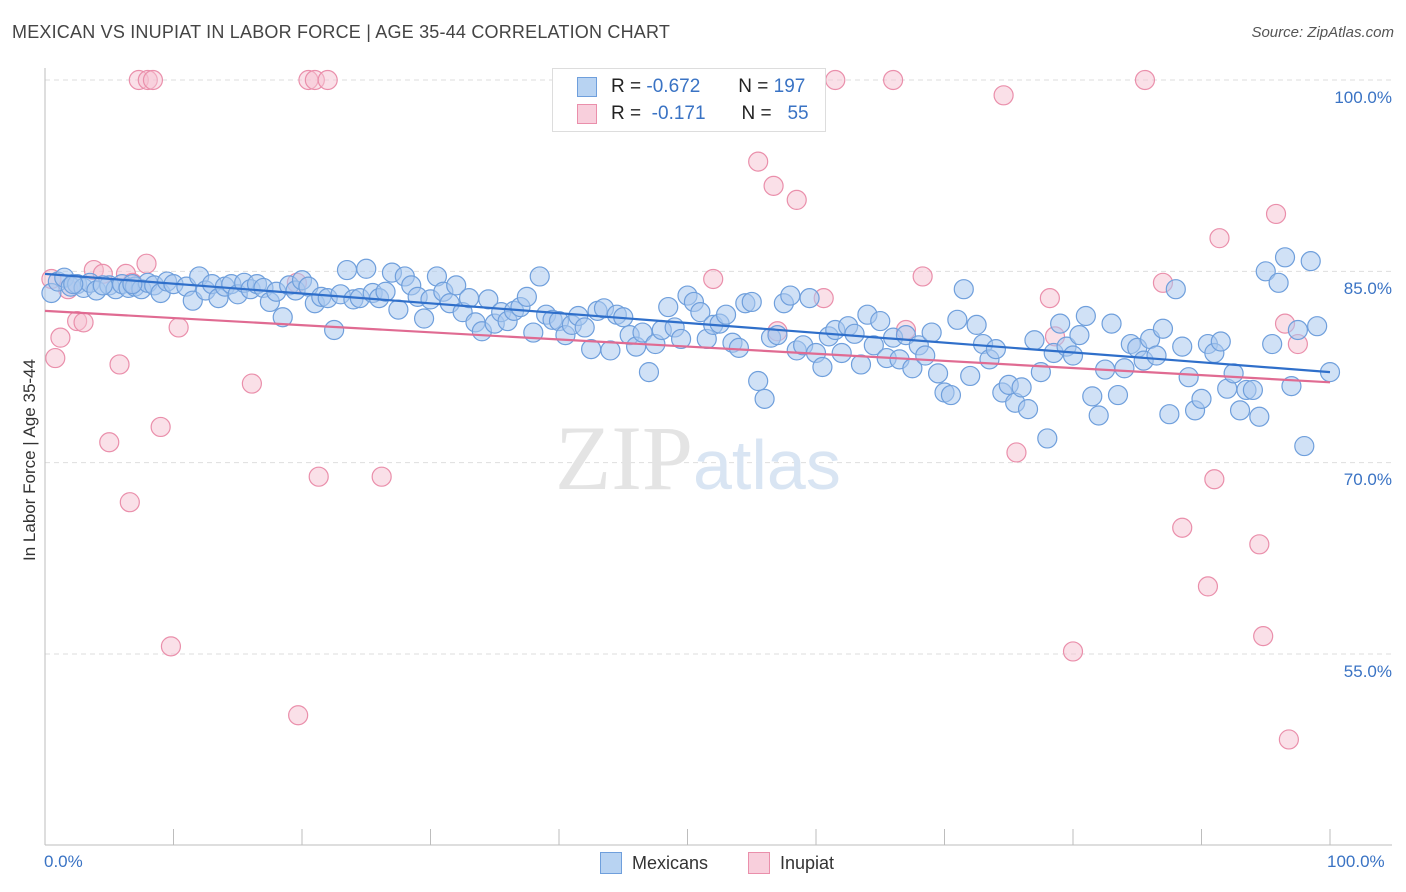 This screenshot has height=892, width=1406. What do you see at coordinates (1367, 479) in the screenshot?
I see `y-tick-label: 70.0%` at bounding box center [1367, 479].